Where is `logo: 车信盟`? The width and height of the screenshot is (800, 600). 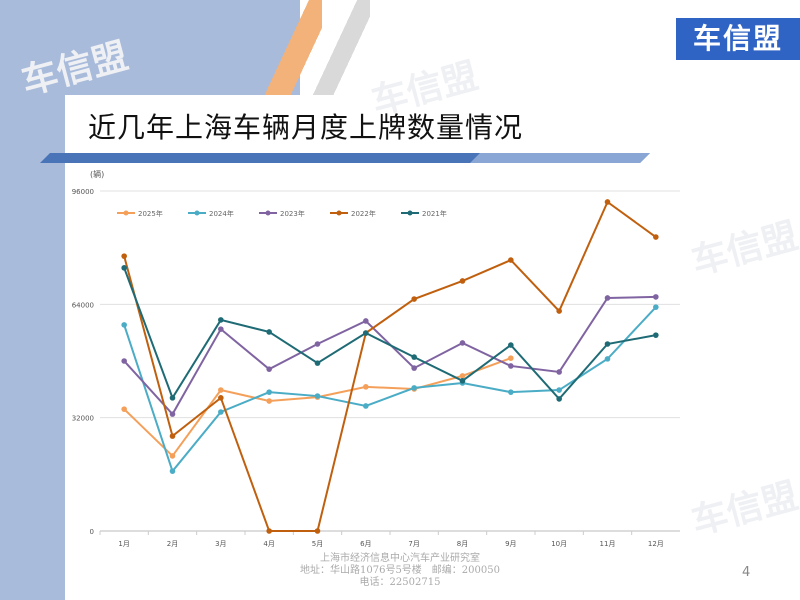 logo: 车信盟 is located at coordinates (738, 39).